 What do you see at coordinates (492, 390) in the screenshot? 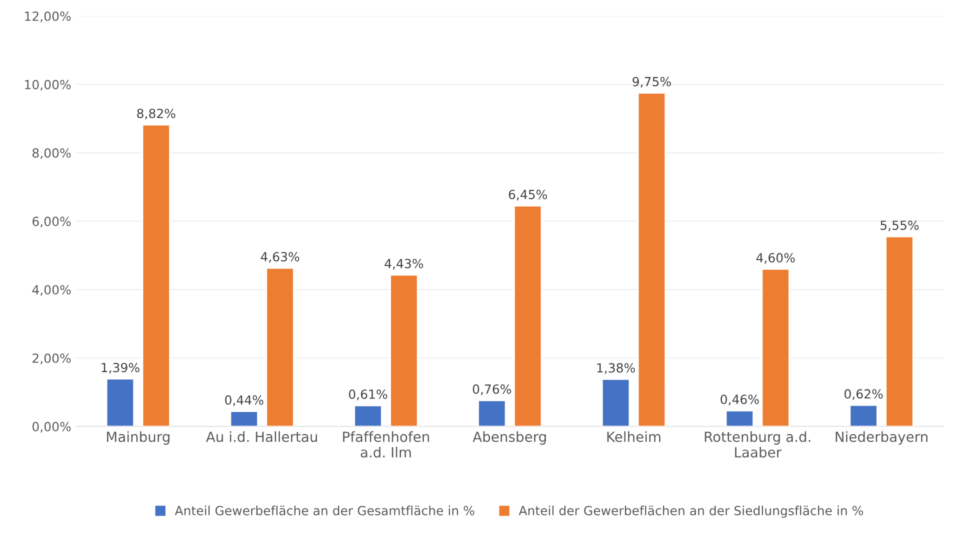
I see `data-label: 0,76%` at bounding box center [492, 390].